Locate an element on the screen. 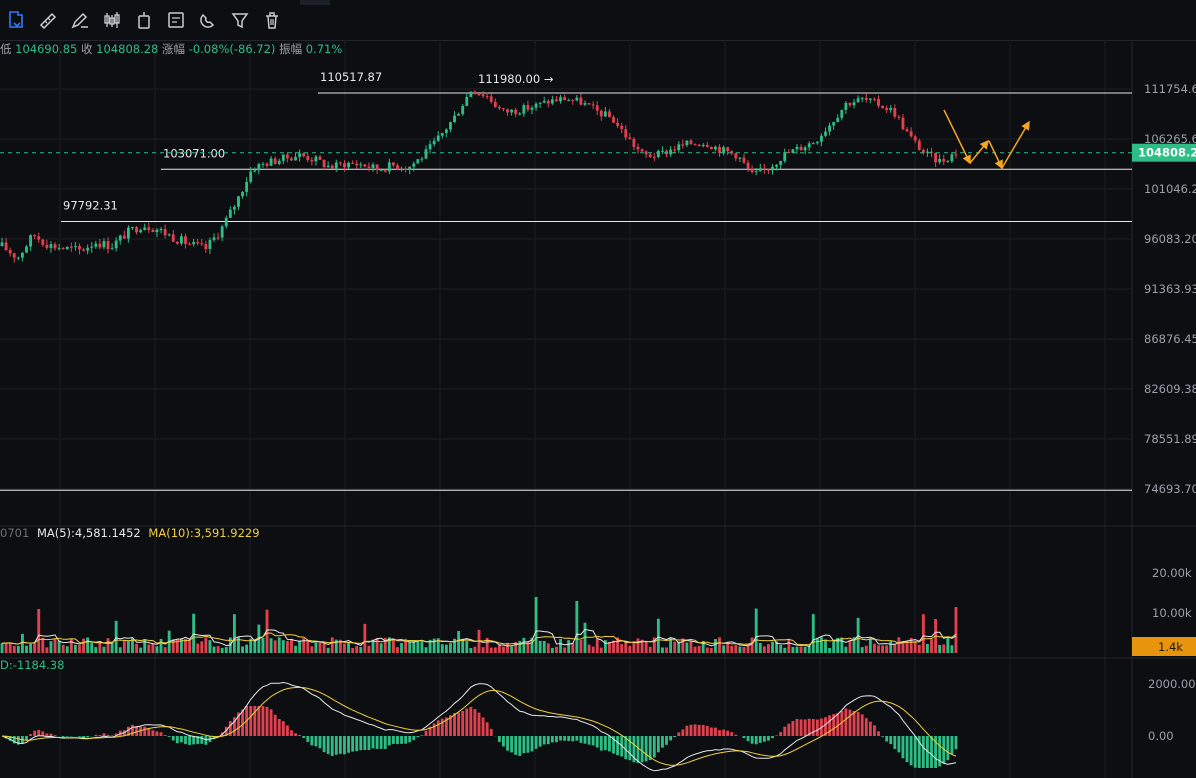 The height and width of the screenshot is (778, 1196). candlestick-icon is located at coordinates (112, 20).